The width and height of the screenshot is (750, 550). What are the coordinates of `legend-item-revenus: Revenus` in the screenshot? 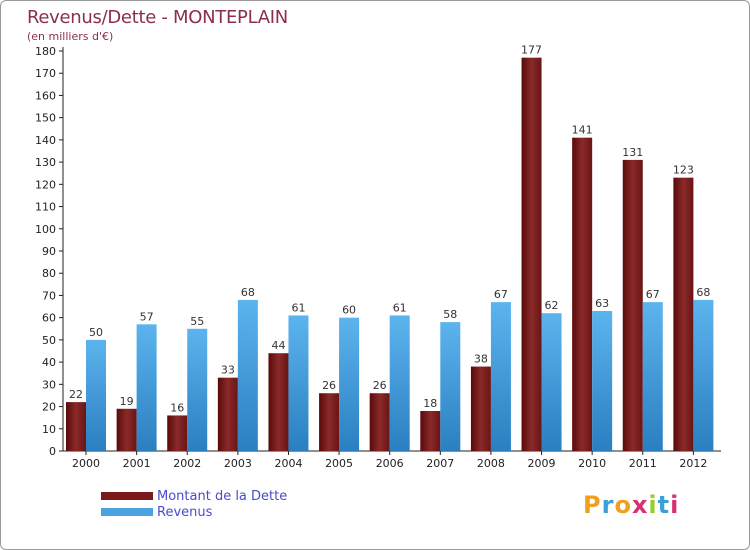 It's located at (194, 512).